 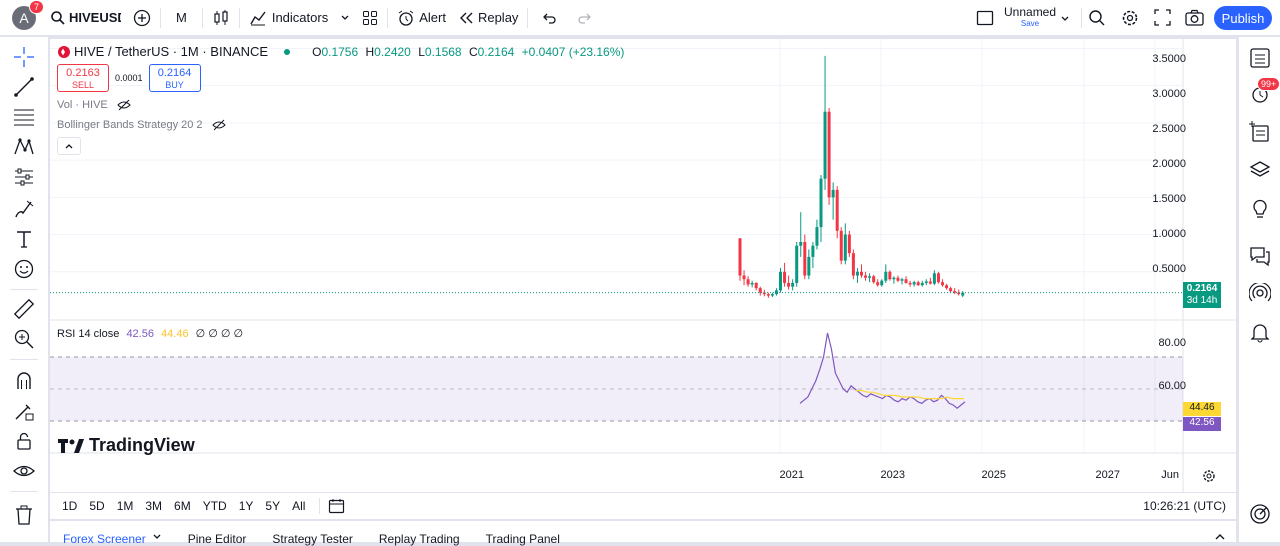 I want to click on remove-drawings-tool, so click(x=24, y=515).